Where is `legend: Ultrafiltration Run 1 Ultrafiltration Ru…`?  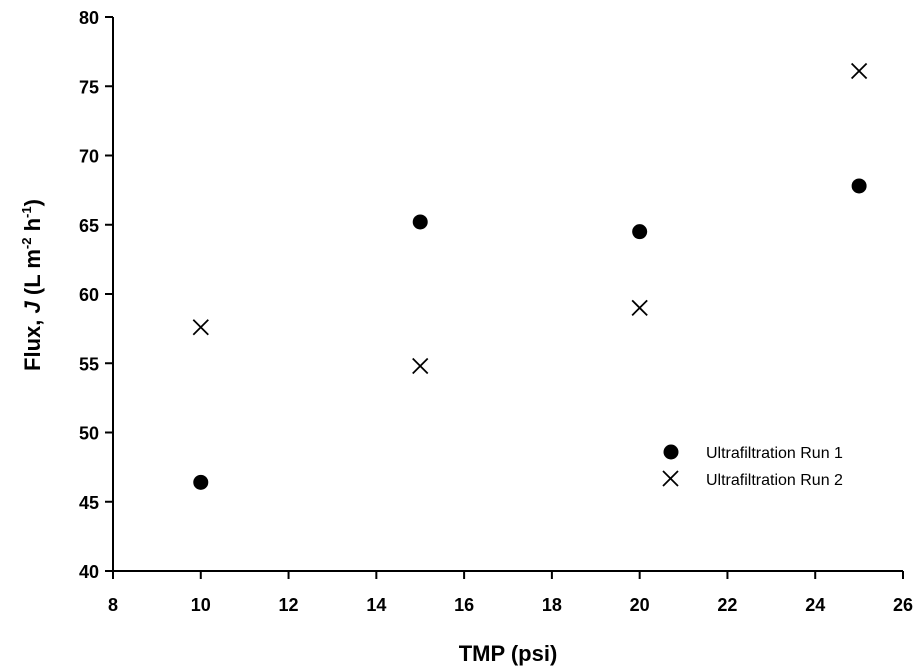 legend: Ultrafiltration Run 1 Ultrafiltration Ru… is located at coordinates (752, 466).